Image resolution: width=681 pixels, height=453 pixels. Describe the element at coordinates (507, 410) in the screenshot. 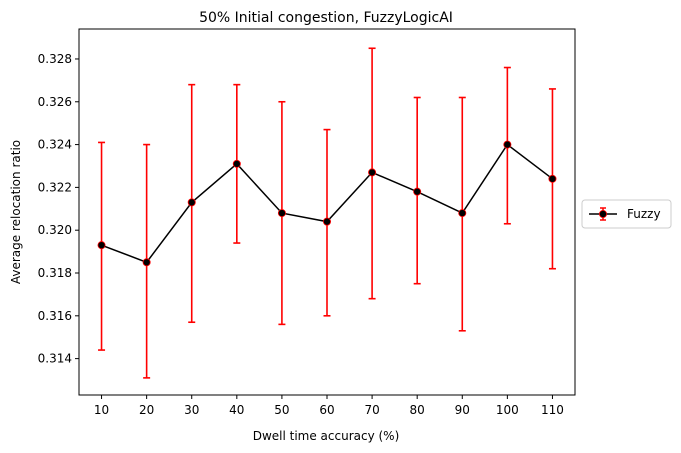

I see `x-tick-label: 100` at that location.